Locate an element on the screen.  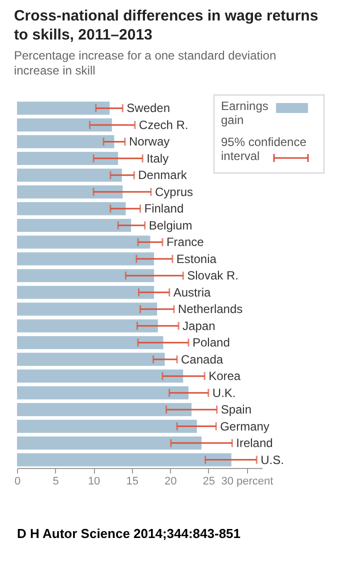
x-tick-label: 10 is located at coordinates (94, 482).